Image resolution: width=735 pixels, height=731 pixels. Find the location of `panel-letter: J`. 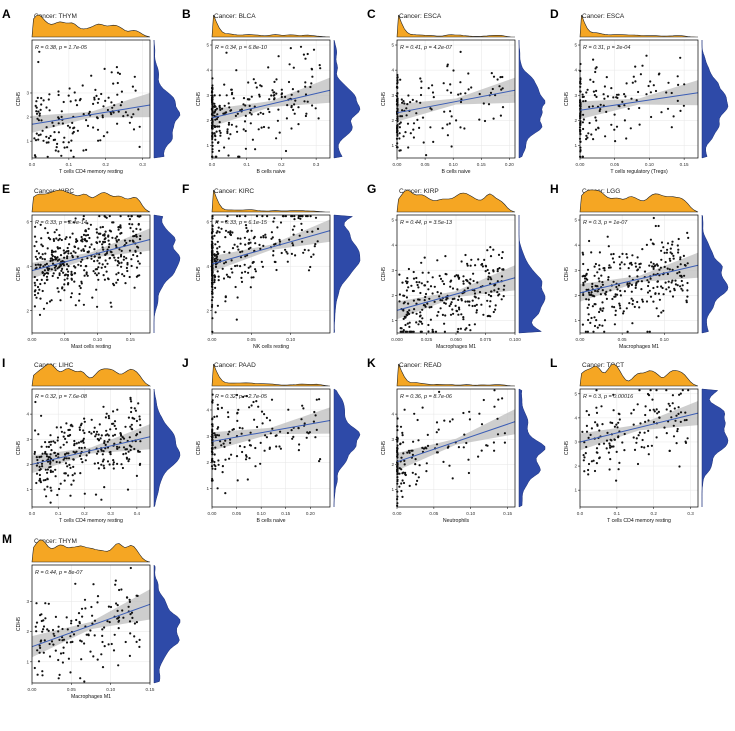

panel-letter: J is located at coordinates (185, 363).